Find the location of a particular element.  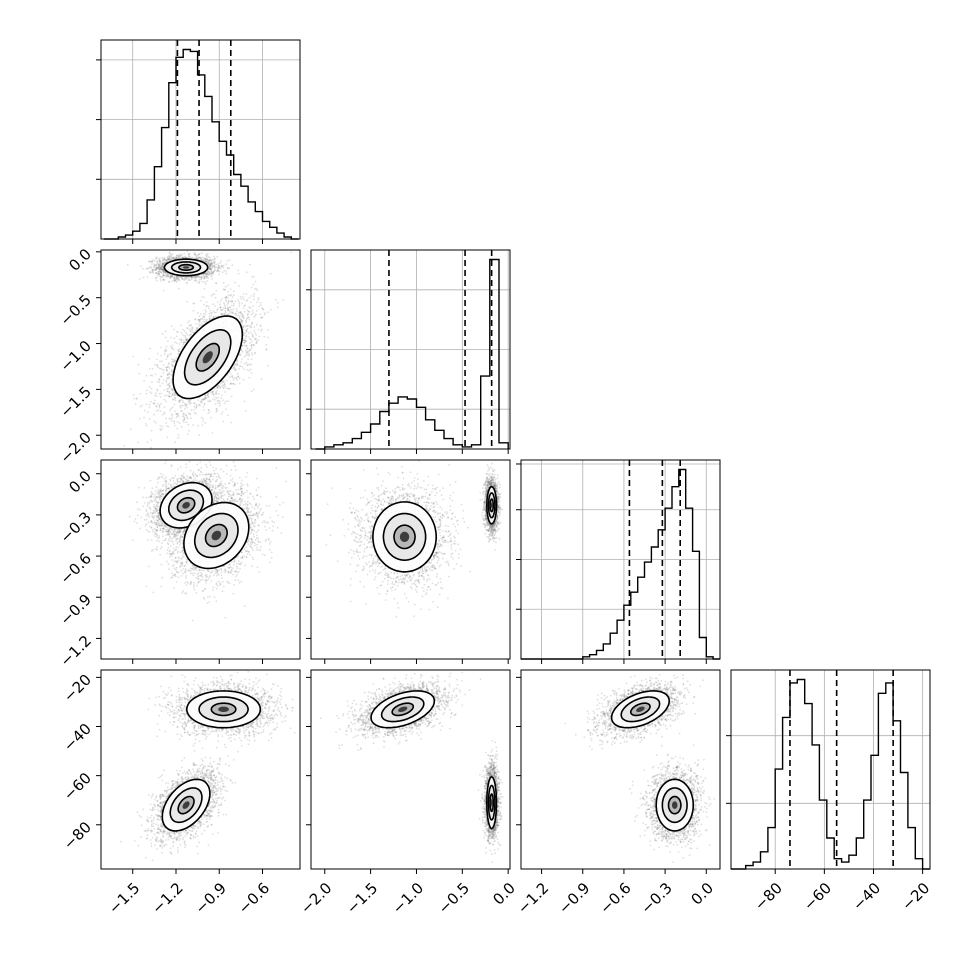

joint-panel-body is located at coordinates (208, 349).